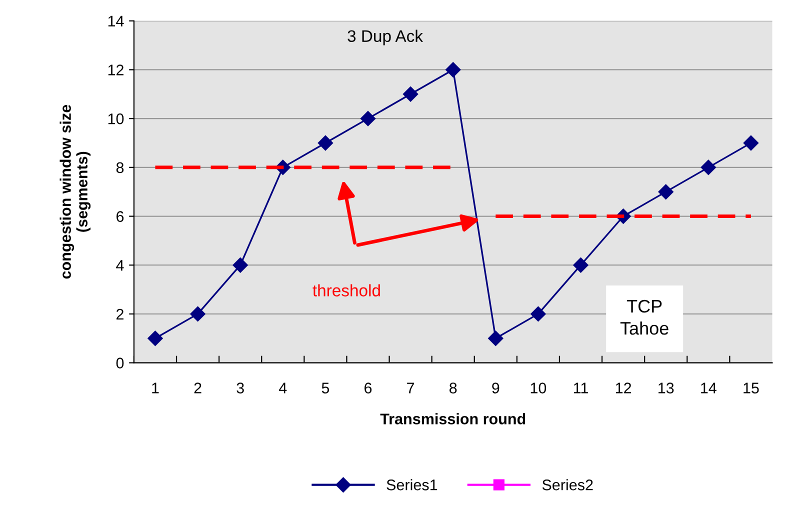  Describe the element at coordinates (581, 388) in the screenshot. I see `x-tick-label: 11` at that location.